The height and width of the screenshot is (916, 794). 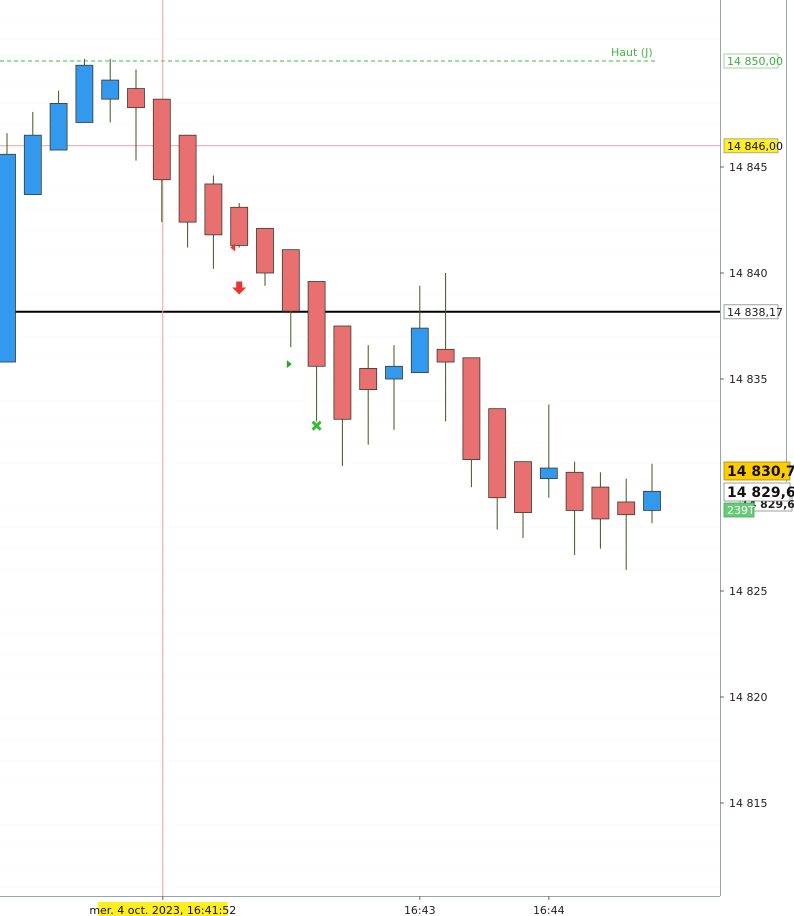 What do you see at coordinates (748, 803) in the screenshot?
I see `y-tick-label: 14 815` at bounding box center [748, 803].